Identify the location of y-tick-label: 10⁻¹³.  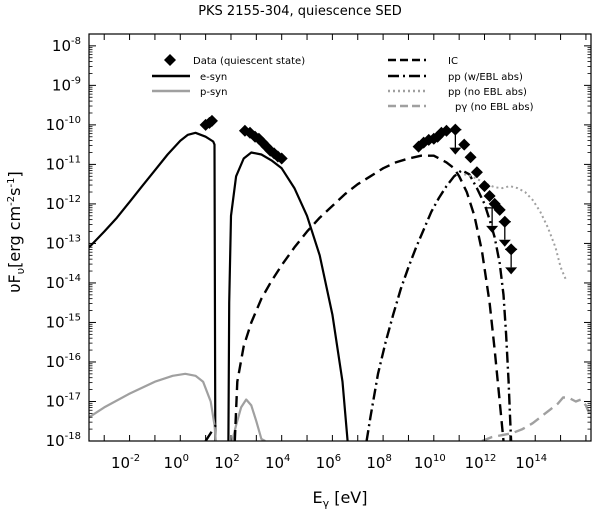
(63, 242).